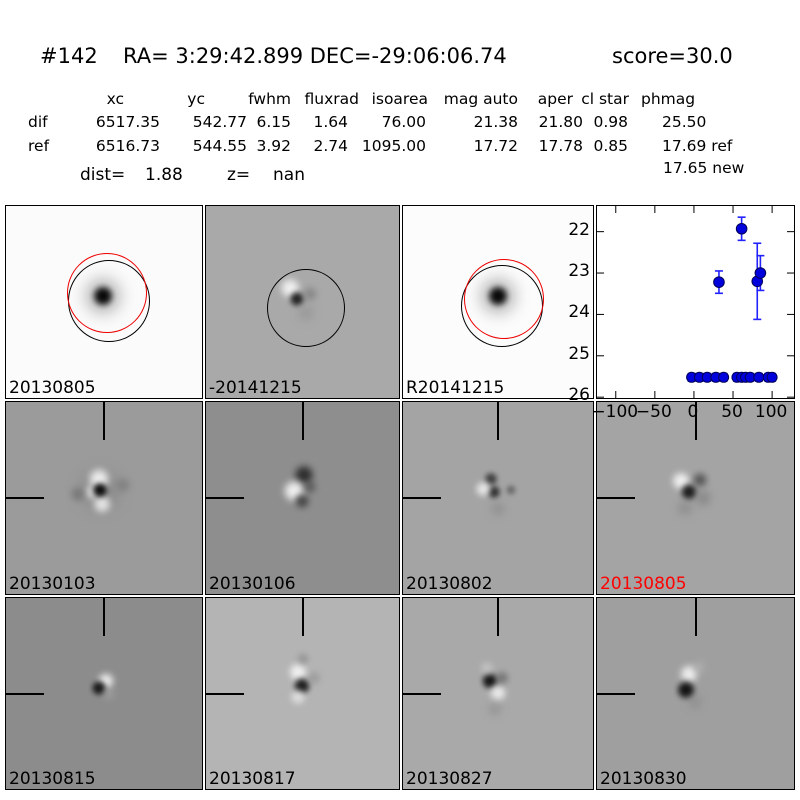 The height and width of the screenshot is (800, 800). I want to click on lightcurve-svg, so click(695, 302).